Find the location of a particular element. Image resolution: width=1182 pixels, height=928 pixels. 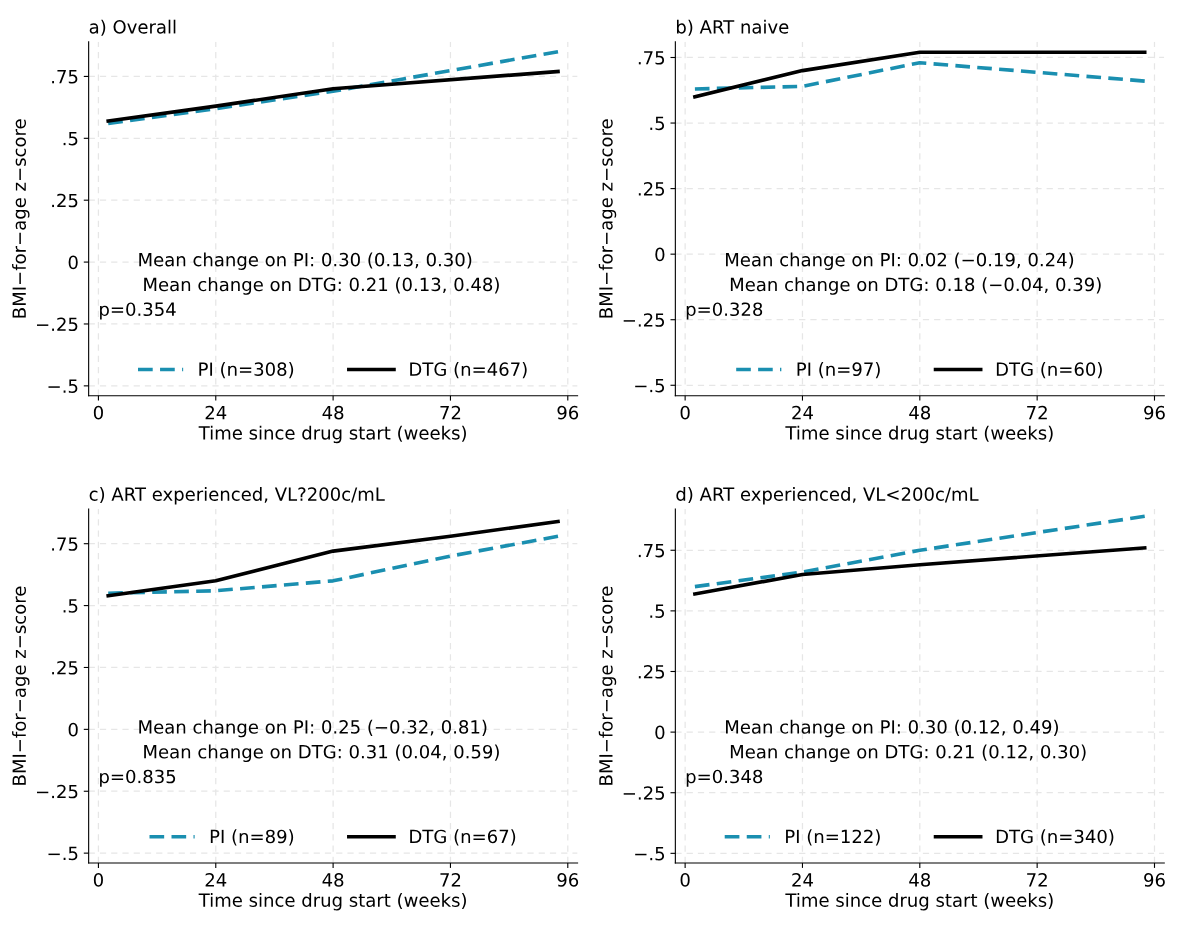

chart-title: b) ART naive is located at coordinates (732, 27).